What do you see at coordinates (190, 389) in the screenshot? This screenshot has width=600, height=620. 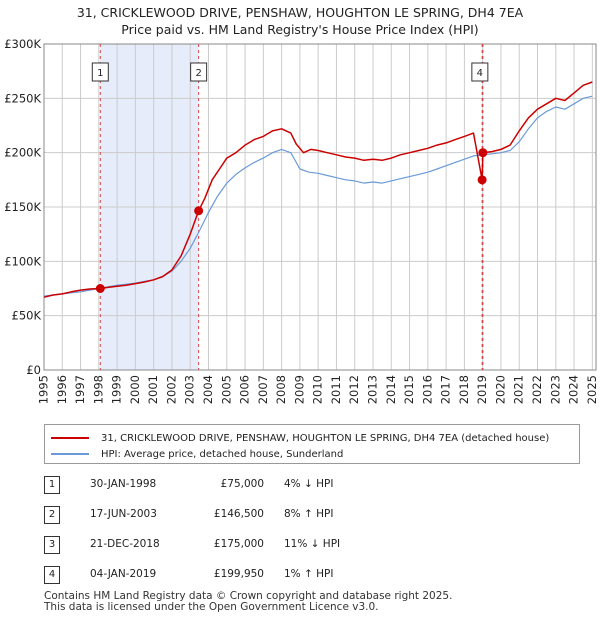 I see `x-tick-label: 2003` at bounding box center [190, 389].